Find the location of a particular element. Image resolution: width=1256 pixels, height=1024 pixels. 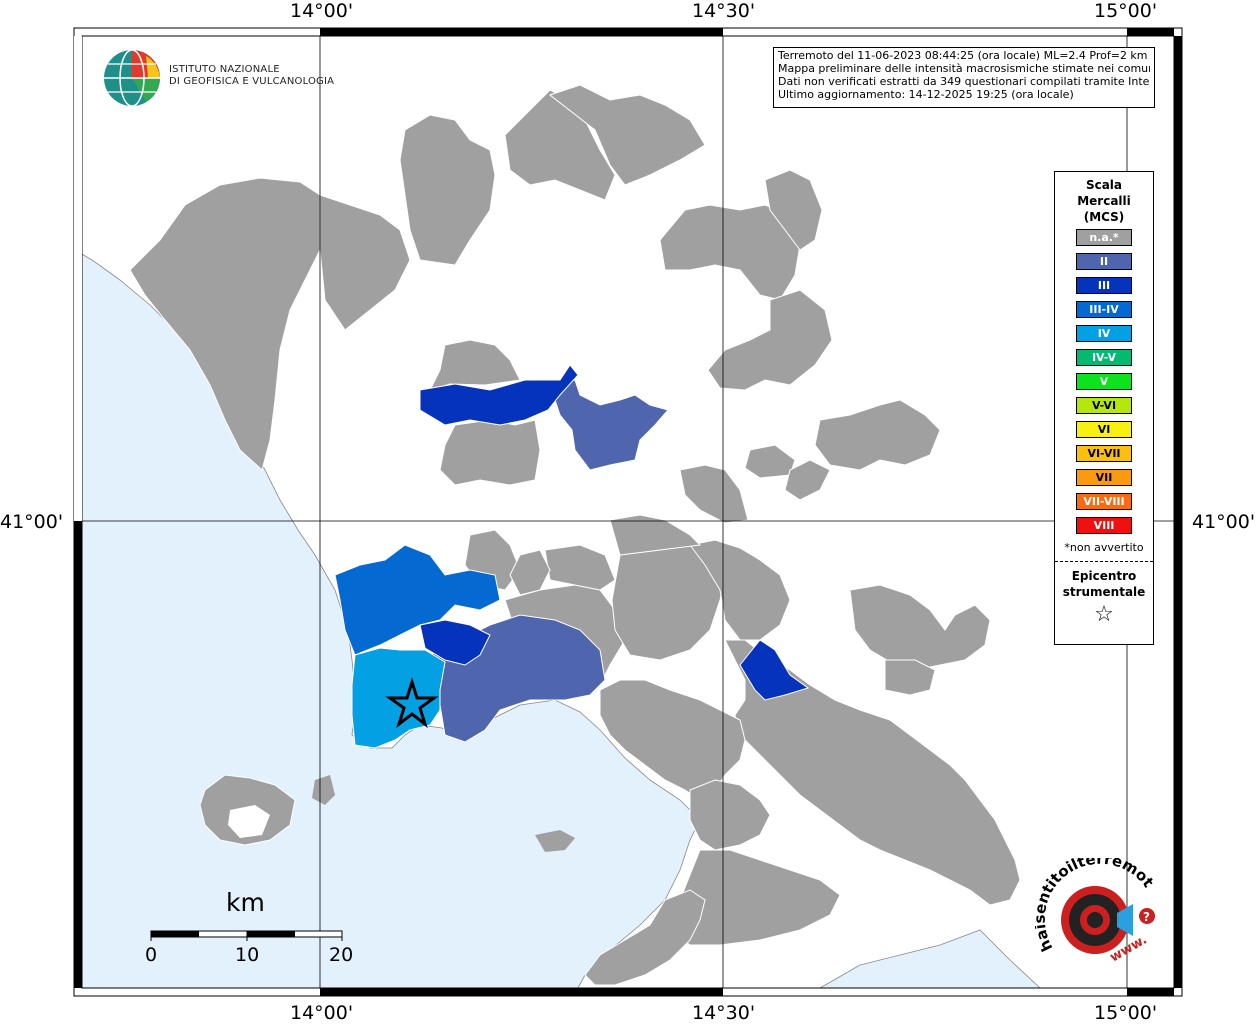

institute-line2: DI GEOFISICA E VULCANOLOGIA is located at coordinates (252, 81).